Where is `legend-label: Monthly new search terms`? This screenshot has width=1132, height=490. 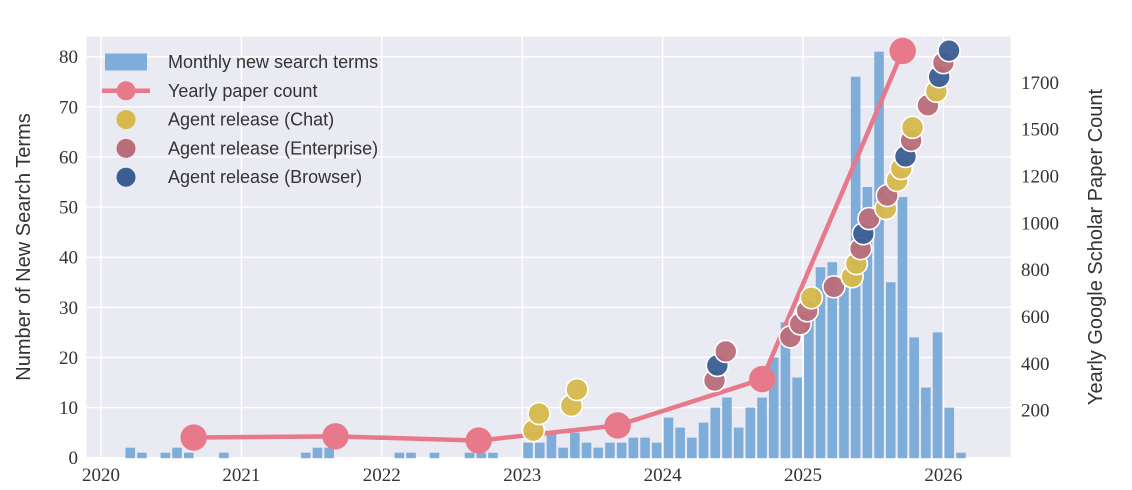 legend-label: Monthly new search terms is located at coordinates (273, 62).